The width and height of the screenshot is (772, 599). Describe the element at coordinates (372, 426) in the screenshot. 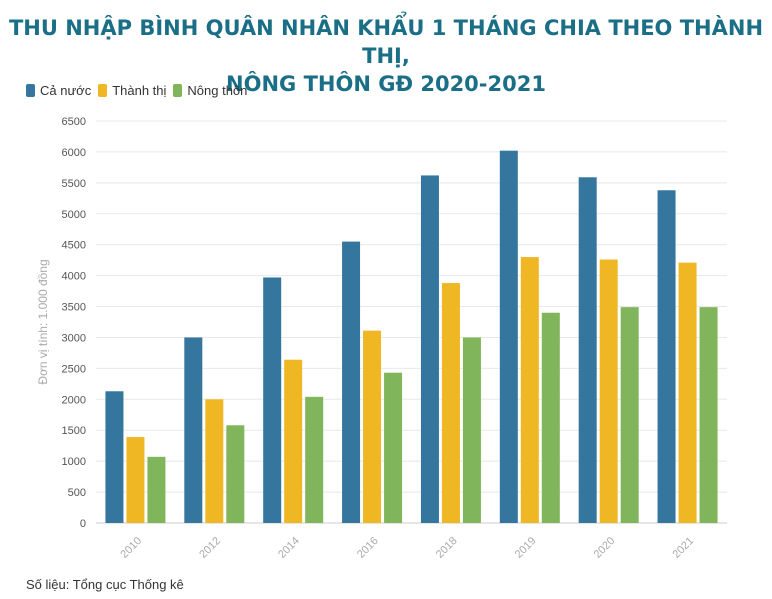

I see `bar-thanh-thi-2016` at that location.